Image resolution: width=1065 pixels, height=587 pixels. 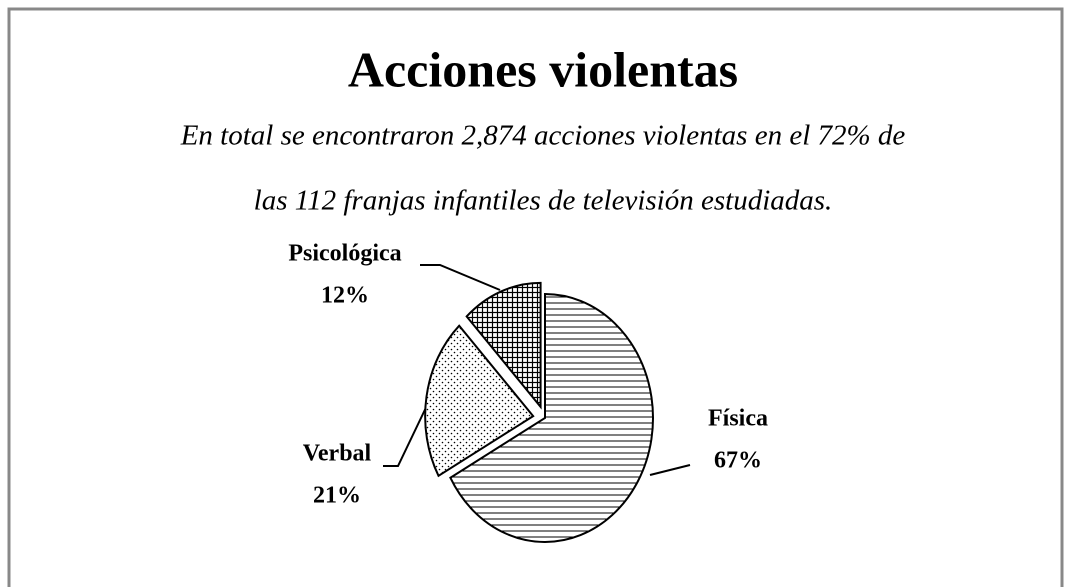 What do you see at coordinates (738, 461) in the screenshot?
I see `slice-value-label: 67%` at bounding box center [738, 461].